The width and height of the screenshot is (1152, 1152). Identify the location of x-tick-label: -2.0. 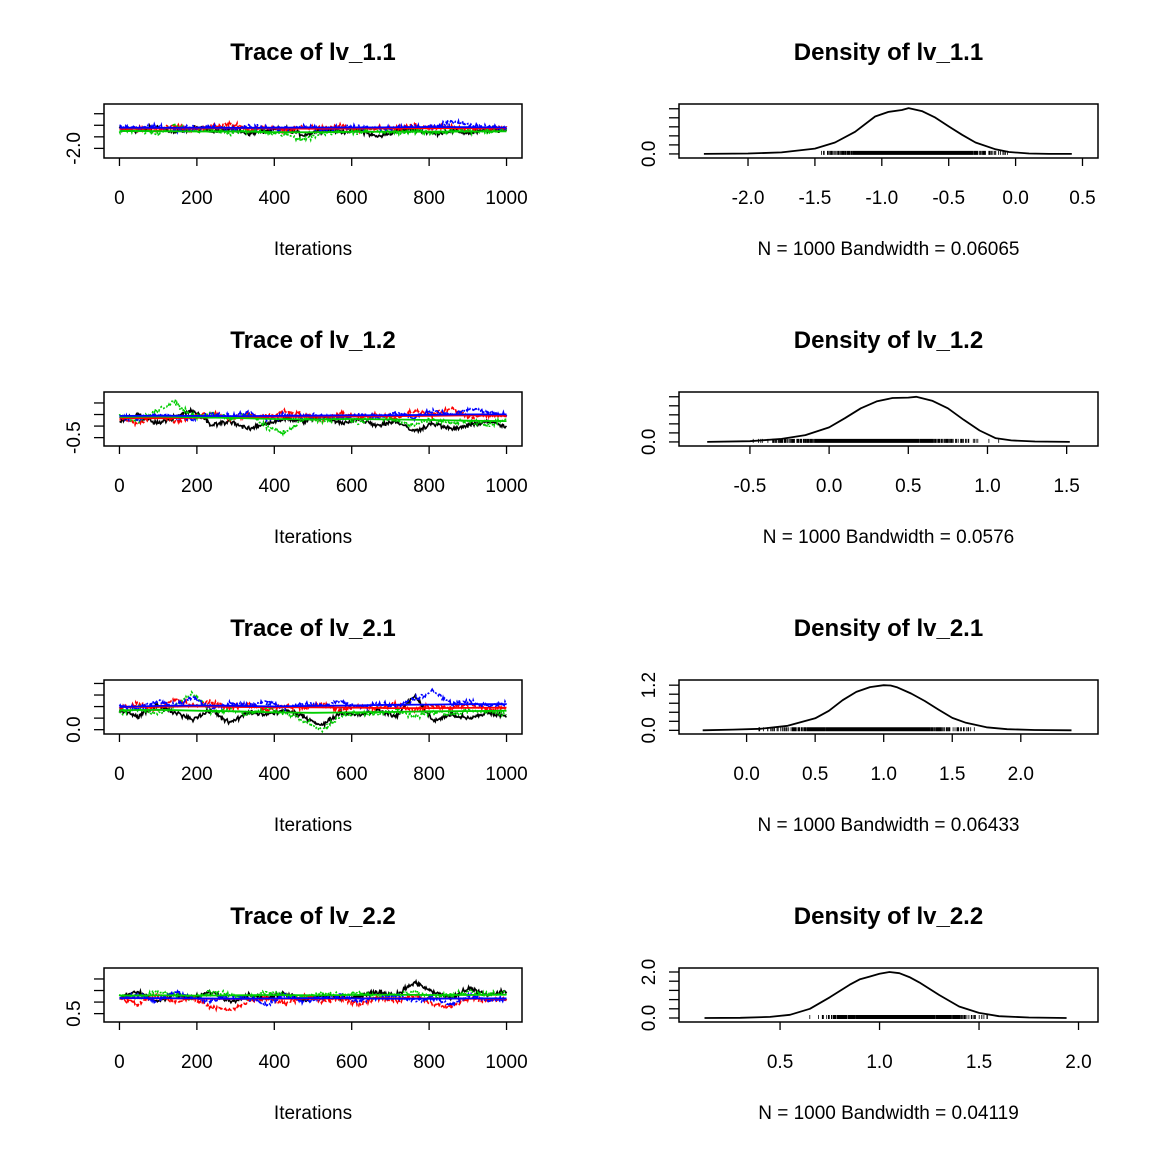
(748, 198).